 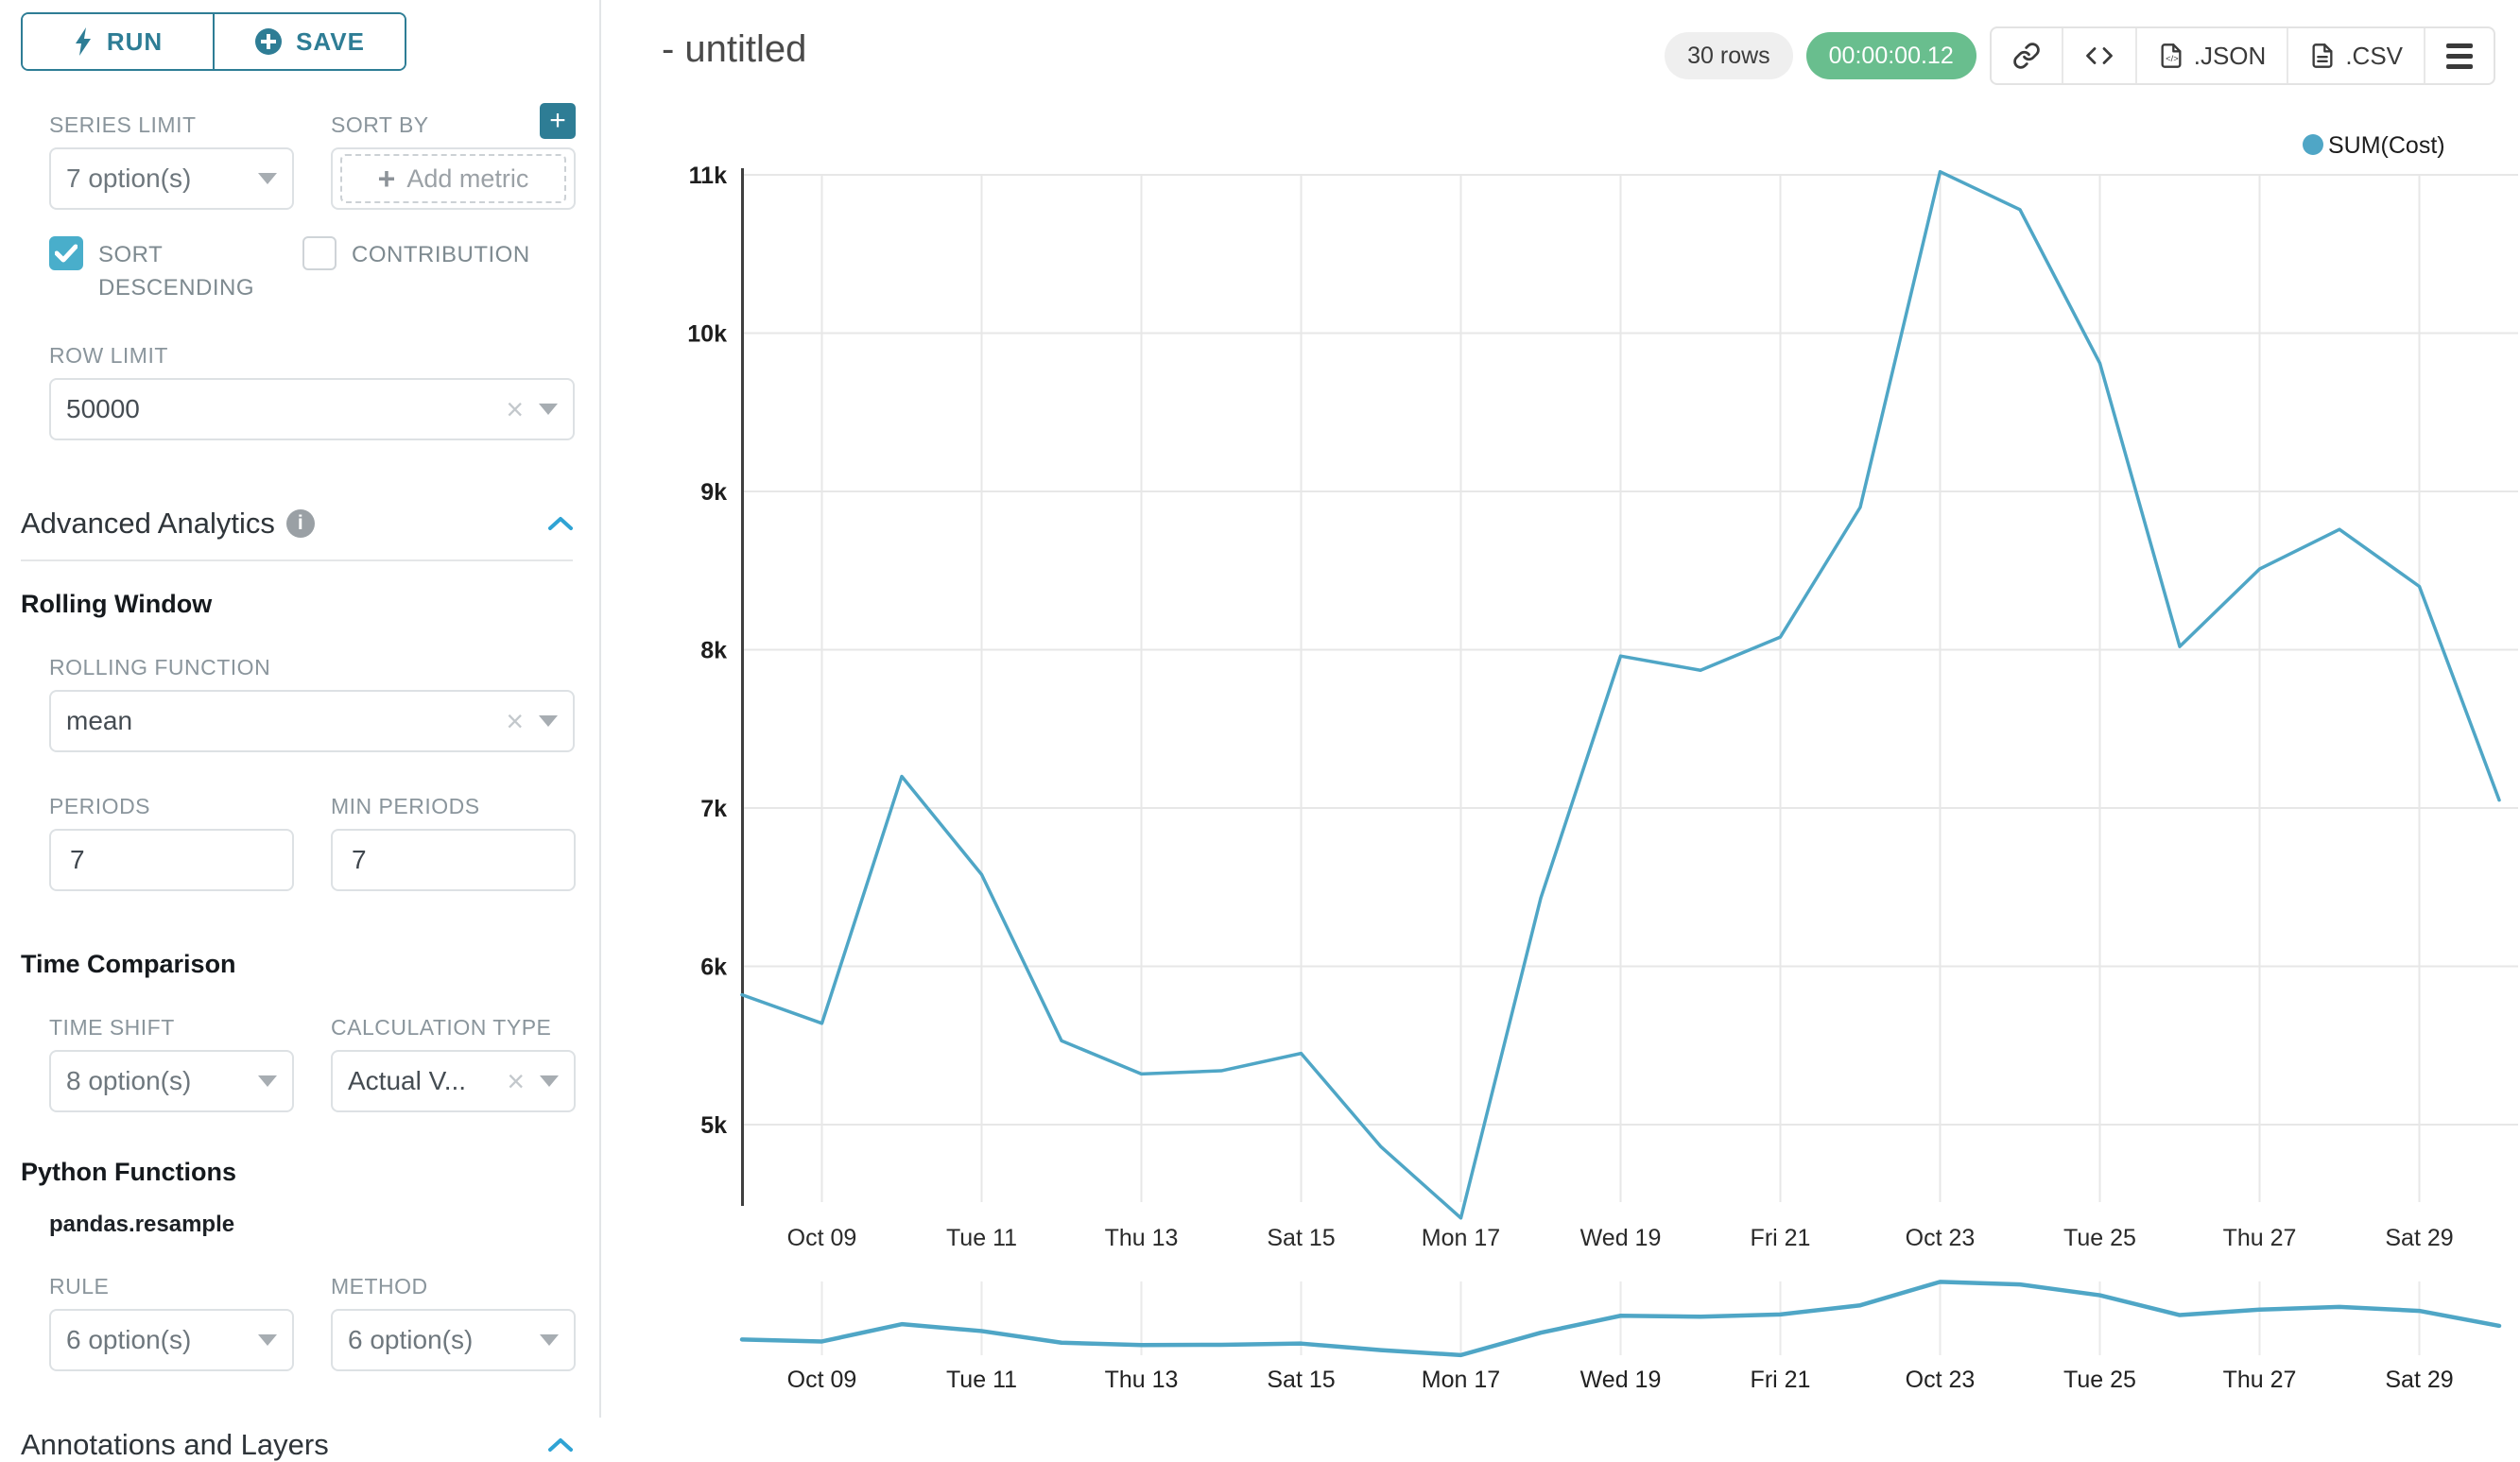 I want to click on sort-descending-label: SORT DESCENDING, so click(x=176, y=272).